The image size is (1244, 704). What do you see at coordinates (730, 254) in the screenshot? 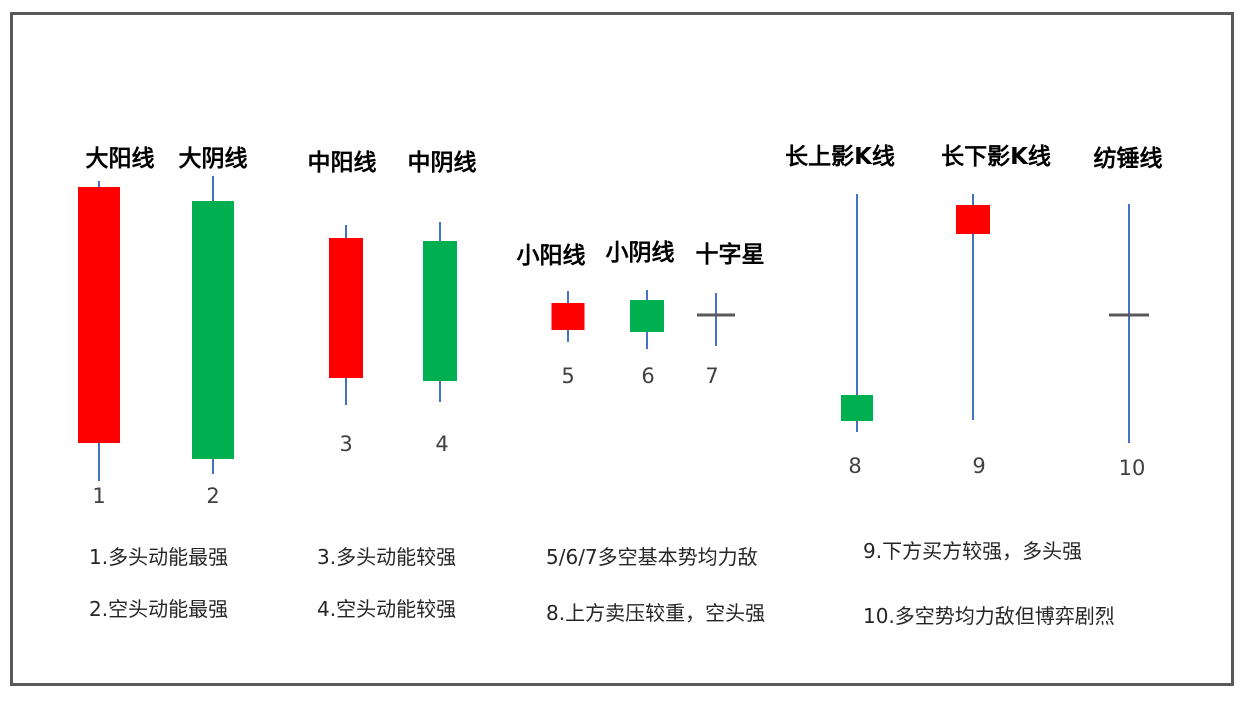
I see `candle-title-7: 十字星` at bounding box center [730, 254].